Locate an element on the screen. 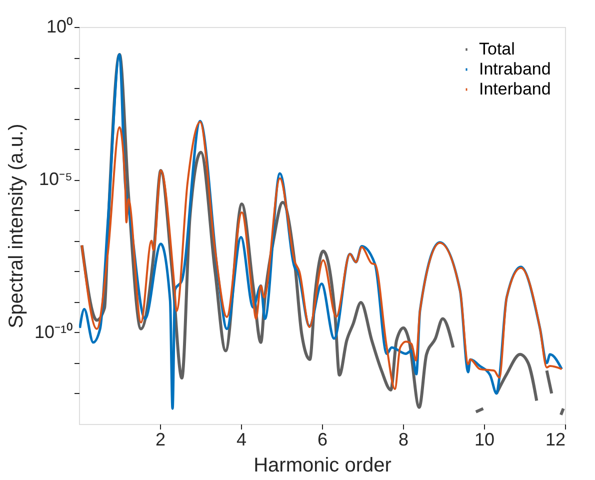 The image size is (595, 480). legend-label: Interband is located at coordinates (515, 89).